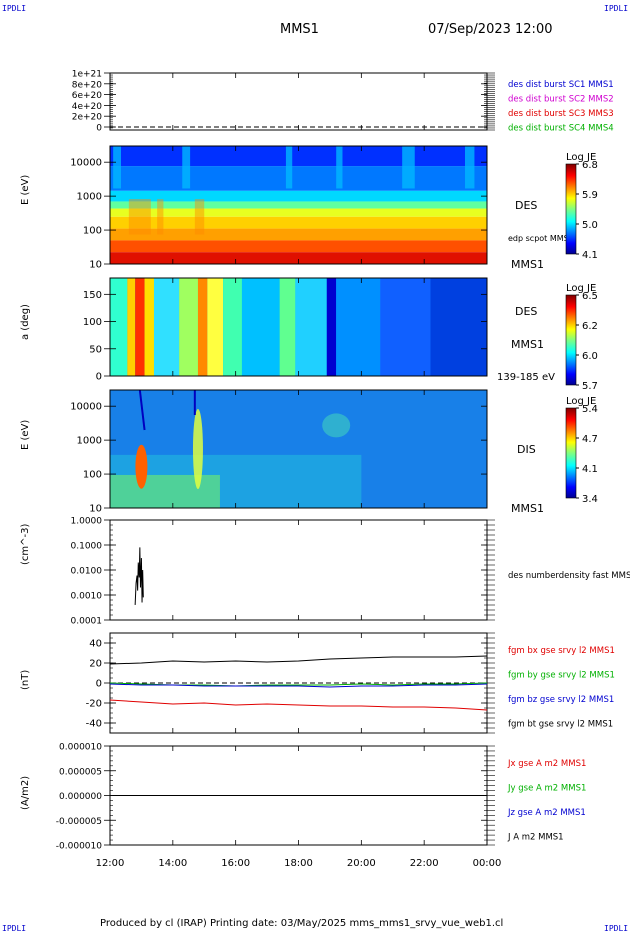  Describe the element at coordinates (139, 576) in the screenshot. I see `panel5-density-line` at that location.